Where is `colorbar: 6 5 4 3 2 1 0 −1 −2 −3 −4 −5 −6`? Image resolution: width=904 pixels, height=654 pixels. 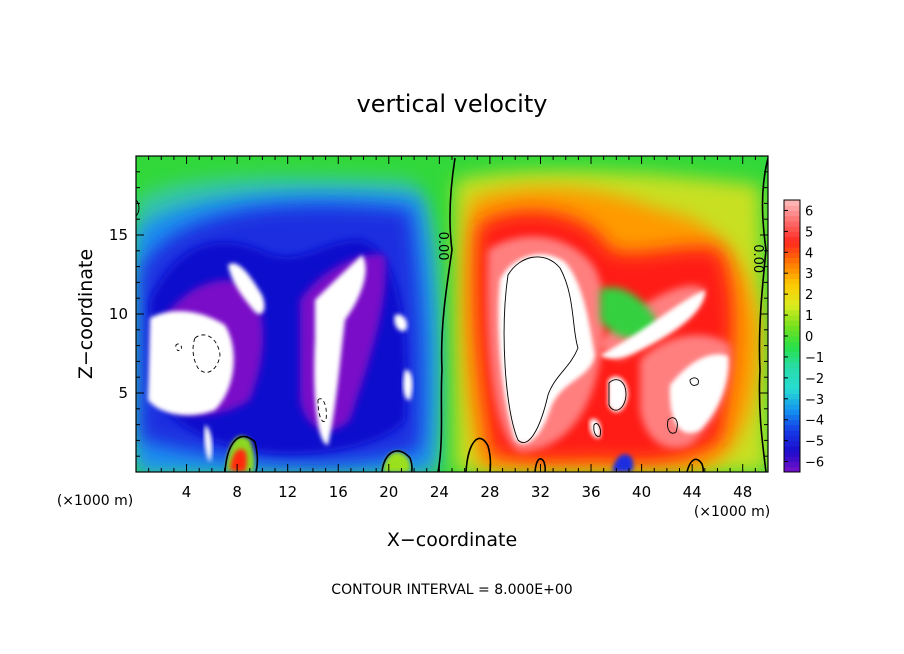 colorbar: 6 5 4 3 2 1 0 −1 −2 −3 −4 −5 −6 is located at coordinates (803, 336).